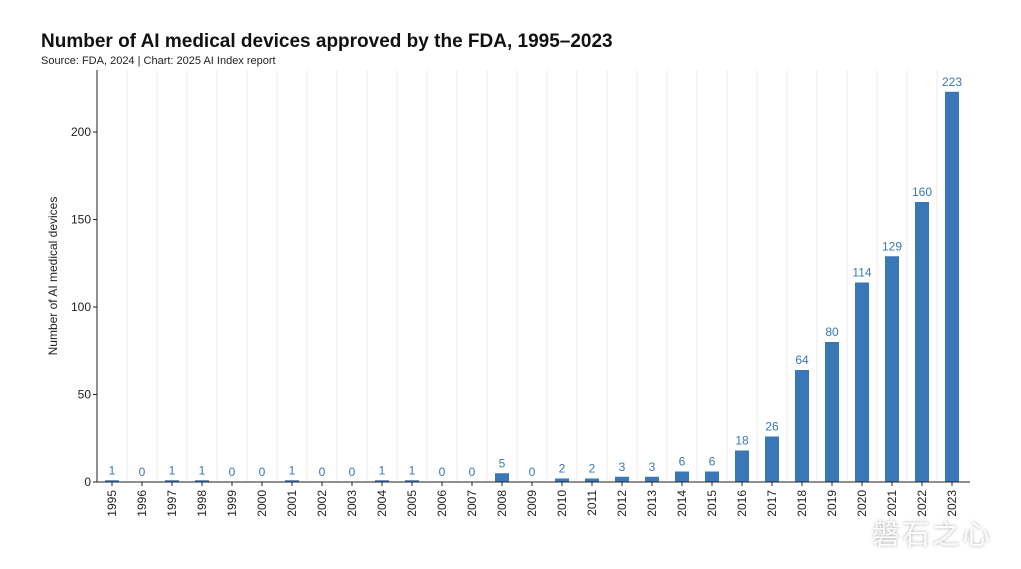 The height and width of the screenshot is (569, 1021). Describe the element at coordinates (802, 360) in the screenshot. I see `value-label-2018: 64` at that location.